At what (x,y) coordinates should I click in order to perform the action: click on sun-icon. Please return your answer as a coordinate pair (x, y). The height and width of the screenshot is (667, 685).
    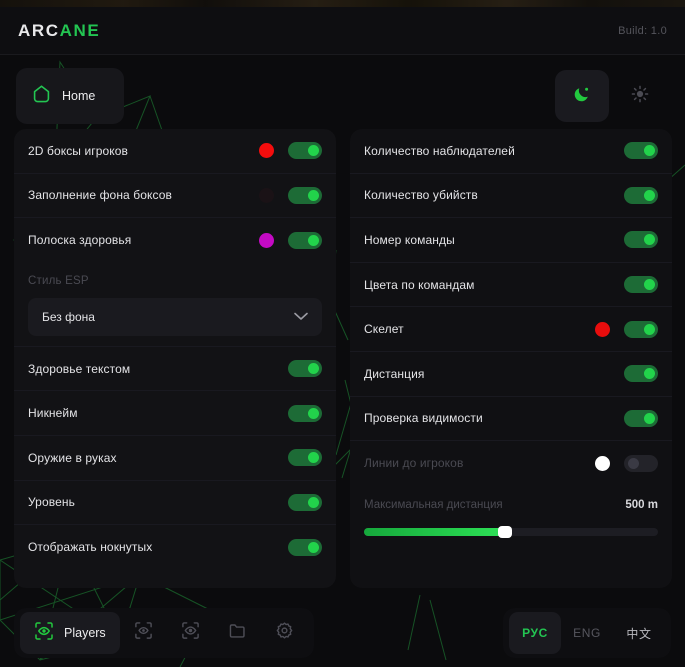
    Looking at the image, I should click on (640, 96).